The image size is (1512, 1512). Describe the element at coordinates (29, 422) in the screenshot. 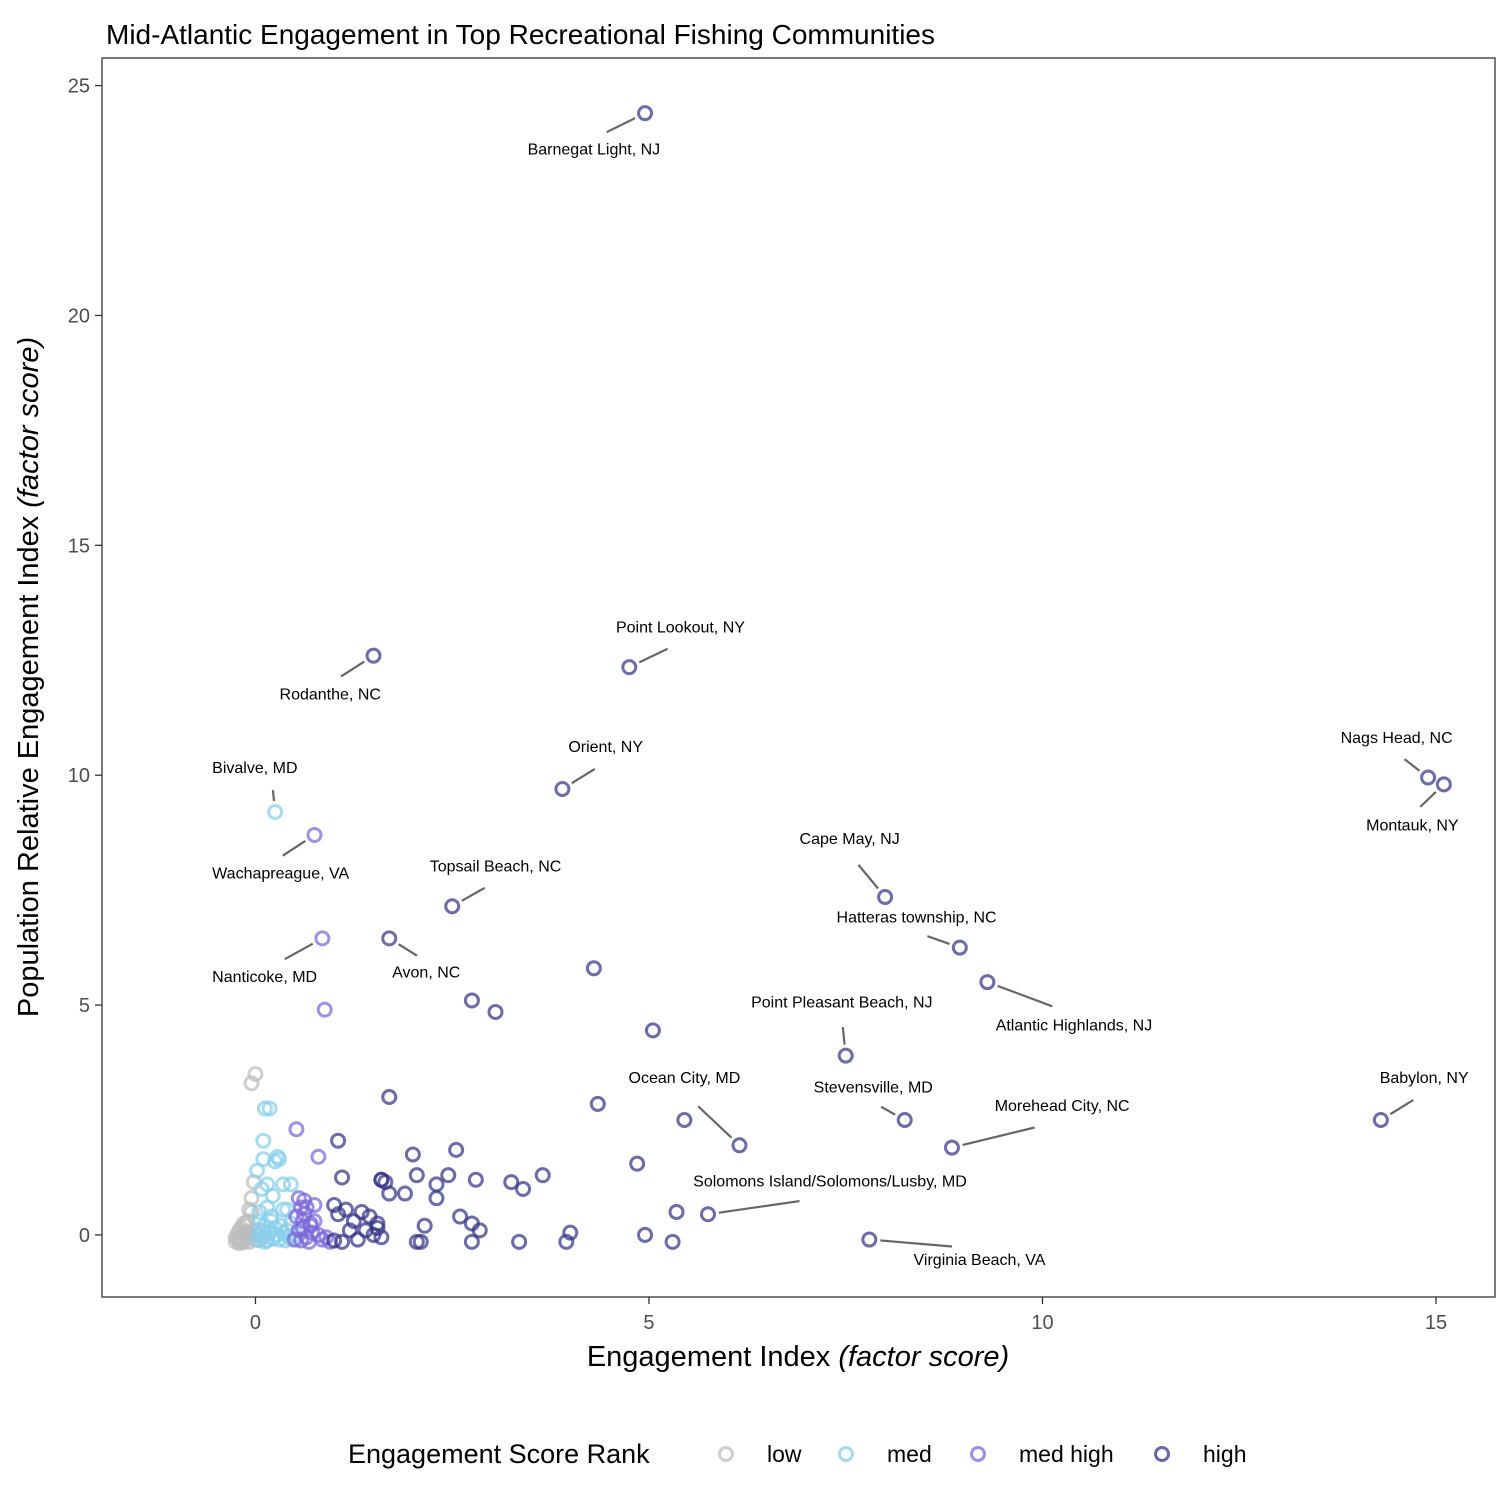

I see `y-axis-title-italic: (factor score)` at that location.